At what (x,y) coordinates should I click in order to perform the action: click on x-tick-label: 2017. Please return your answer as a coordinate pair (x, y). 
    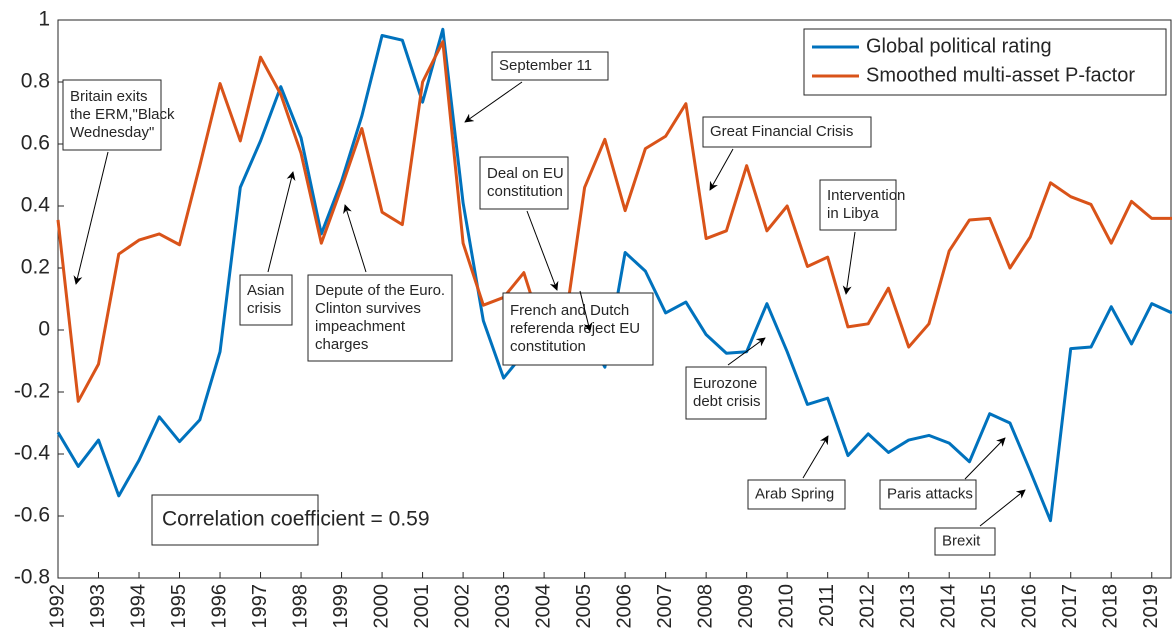
    Looking at the image, I should click on (1070, 606).